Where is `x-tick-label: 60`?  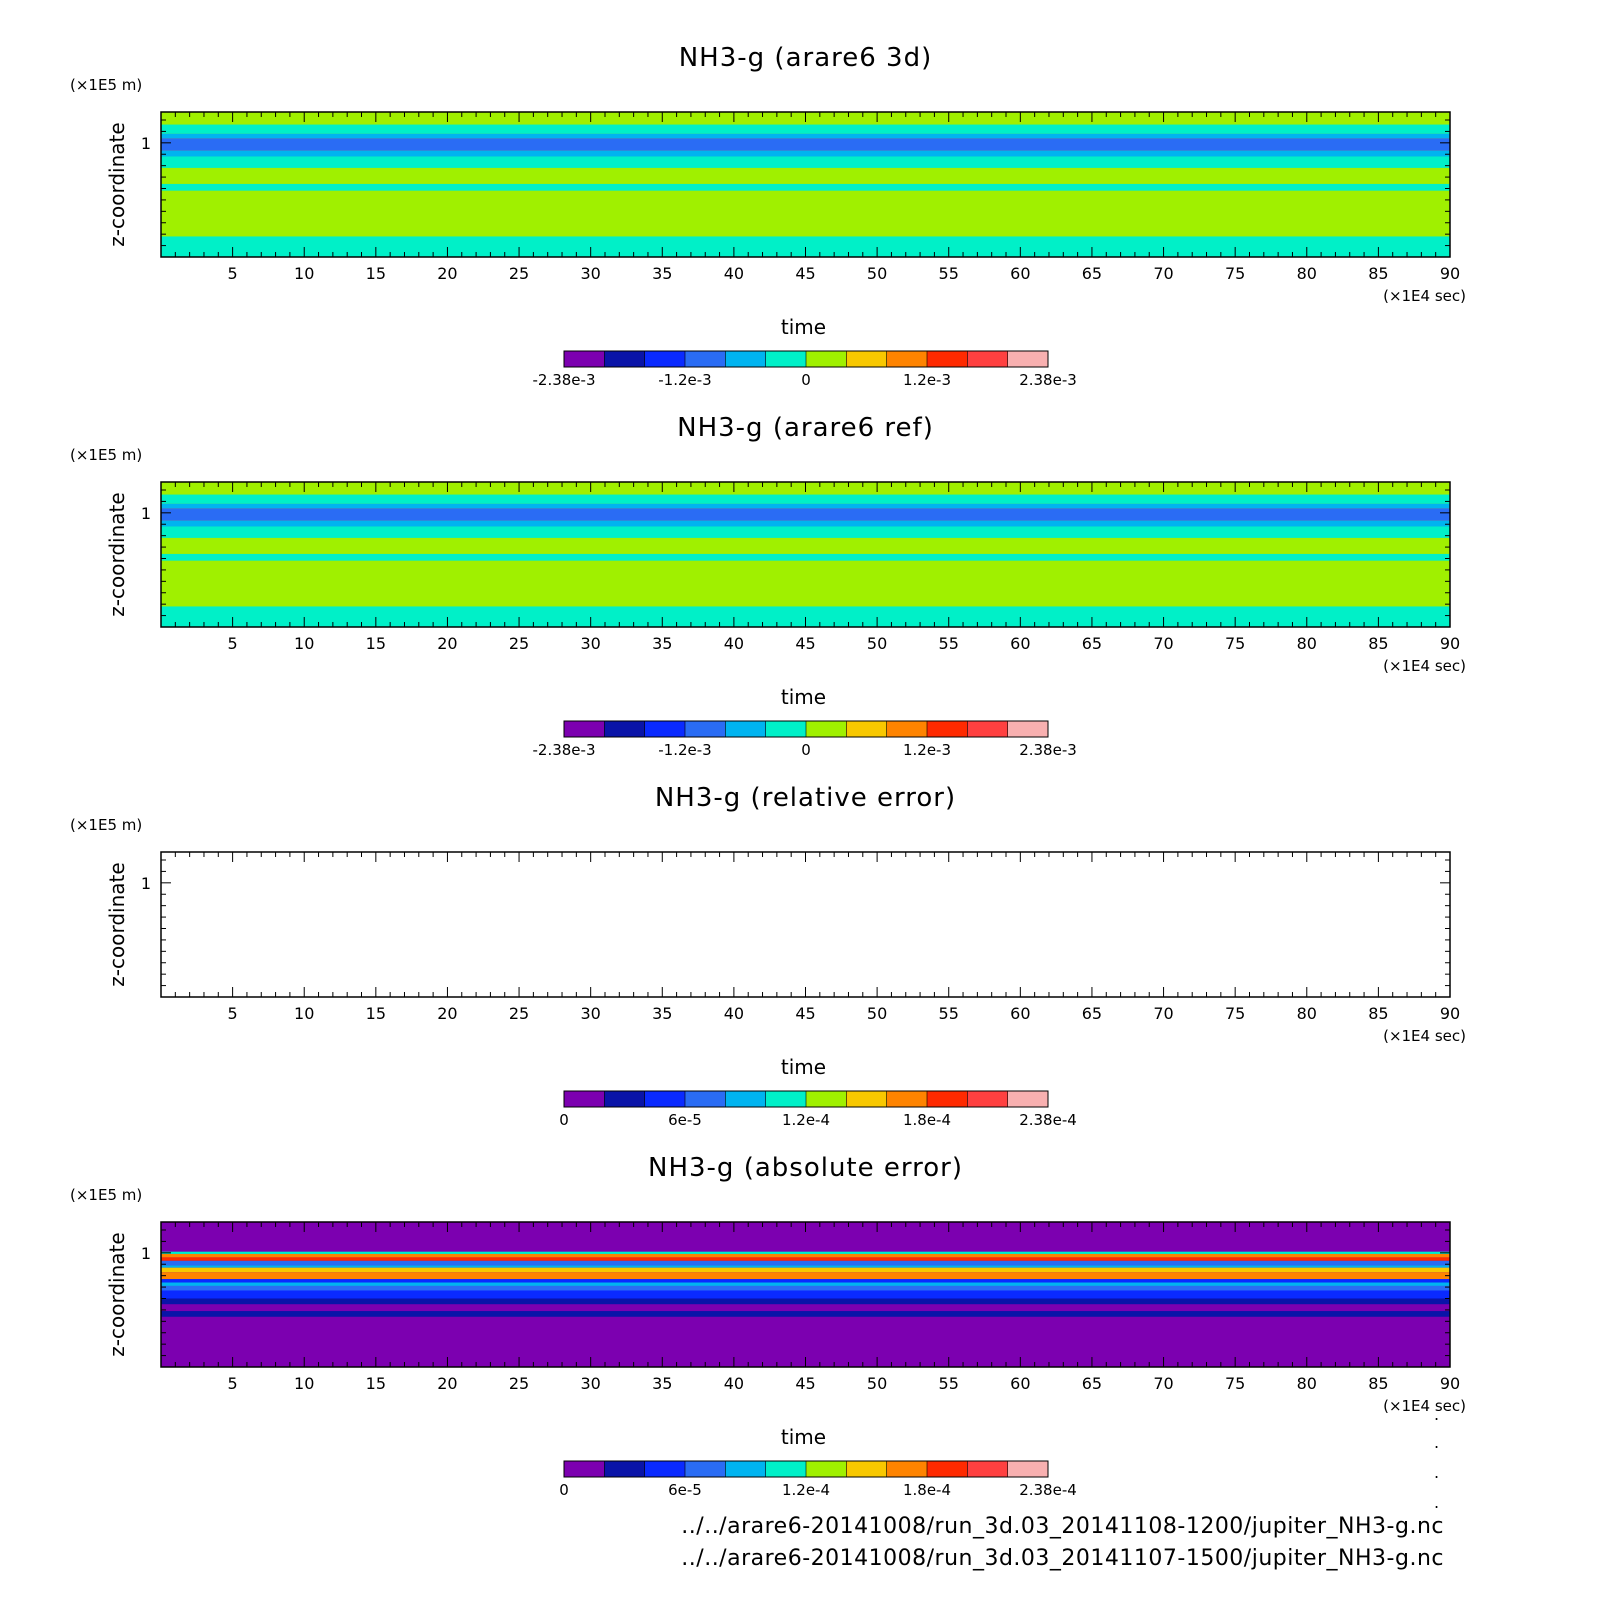
x-tick-label: 60 is located at coordinates (1020, 273).